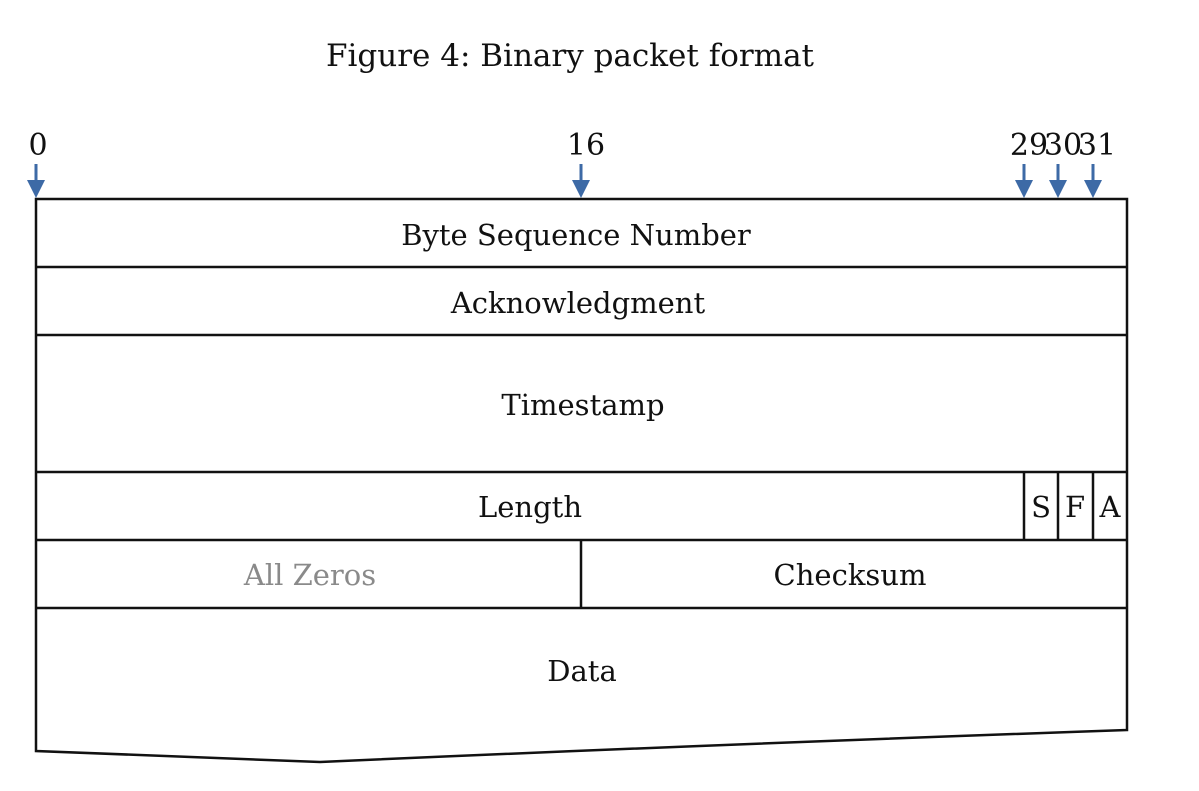  Describe the element at coordinates (850, 575) in the screenshot. I see `field-checksum: Checksum` at that location.